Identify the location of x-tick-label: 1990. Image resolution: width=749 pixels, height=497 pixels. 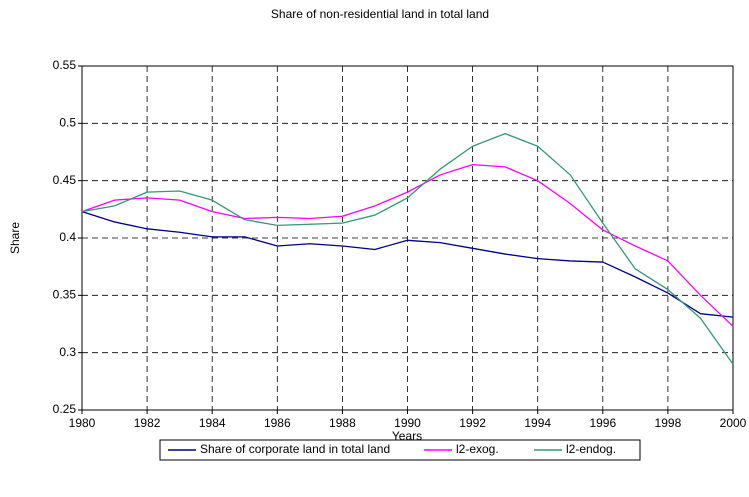
(407, 423).